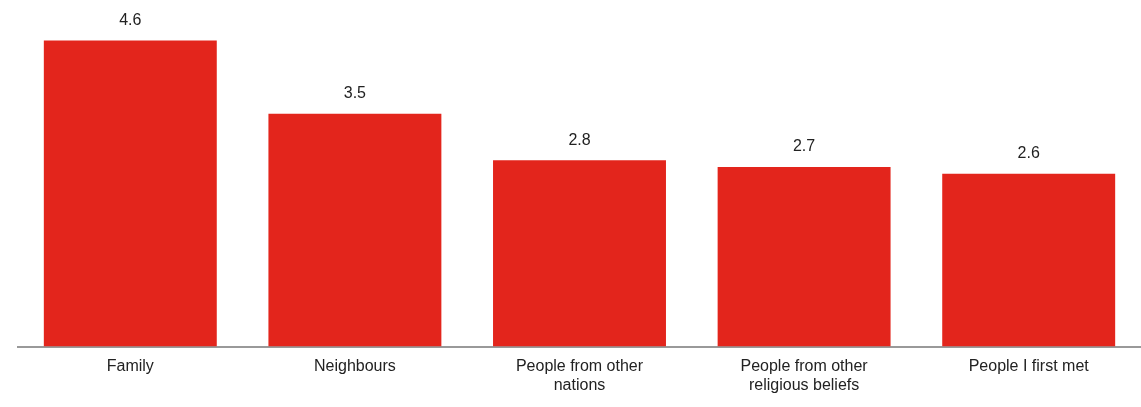 This screenshot has width=1141, height=407. What do you see at coordinates (579, 139) in the screenshot?
I see `data-label: 2.8` at bounding box center [579, 139].